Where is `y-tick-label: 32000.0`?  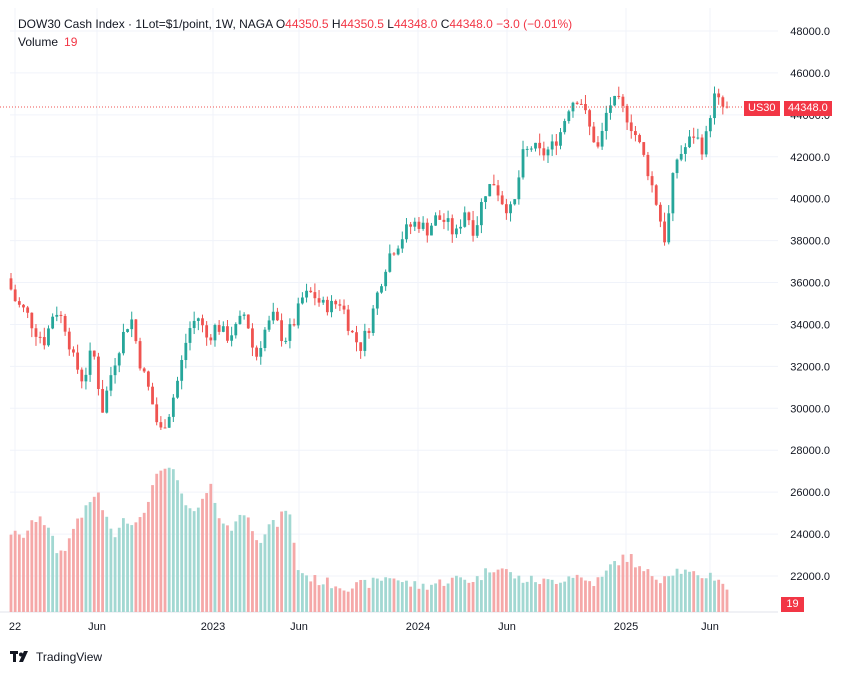
y-tick-label: 32000.0 is located at coordinates (810, 367).